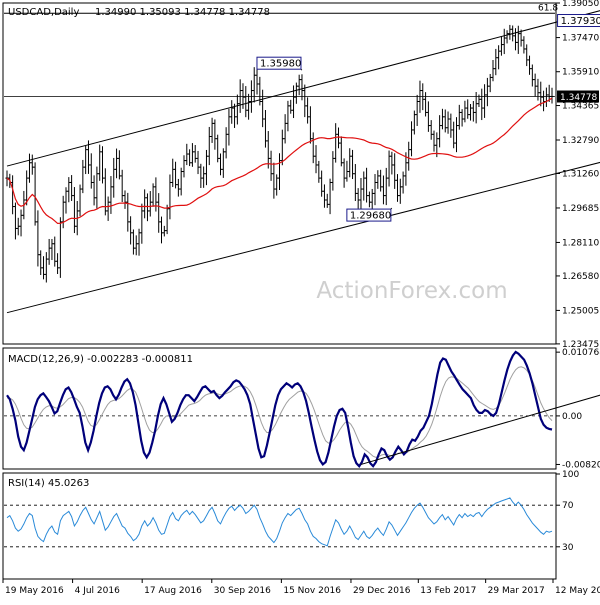  What do you see at coordinates (548, 8) in the screenshot?
I see `fib-level-label: 61.8` at bounding box center [548, 8].